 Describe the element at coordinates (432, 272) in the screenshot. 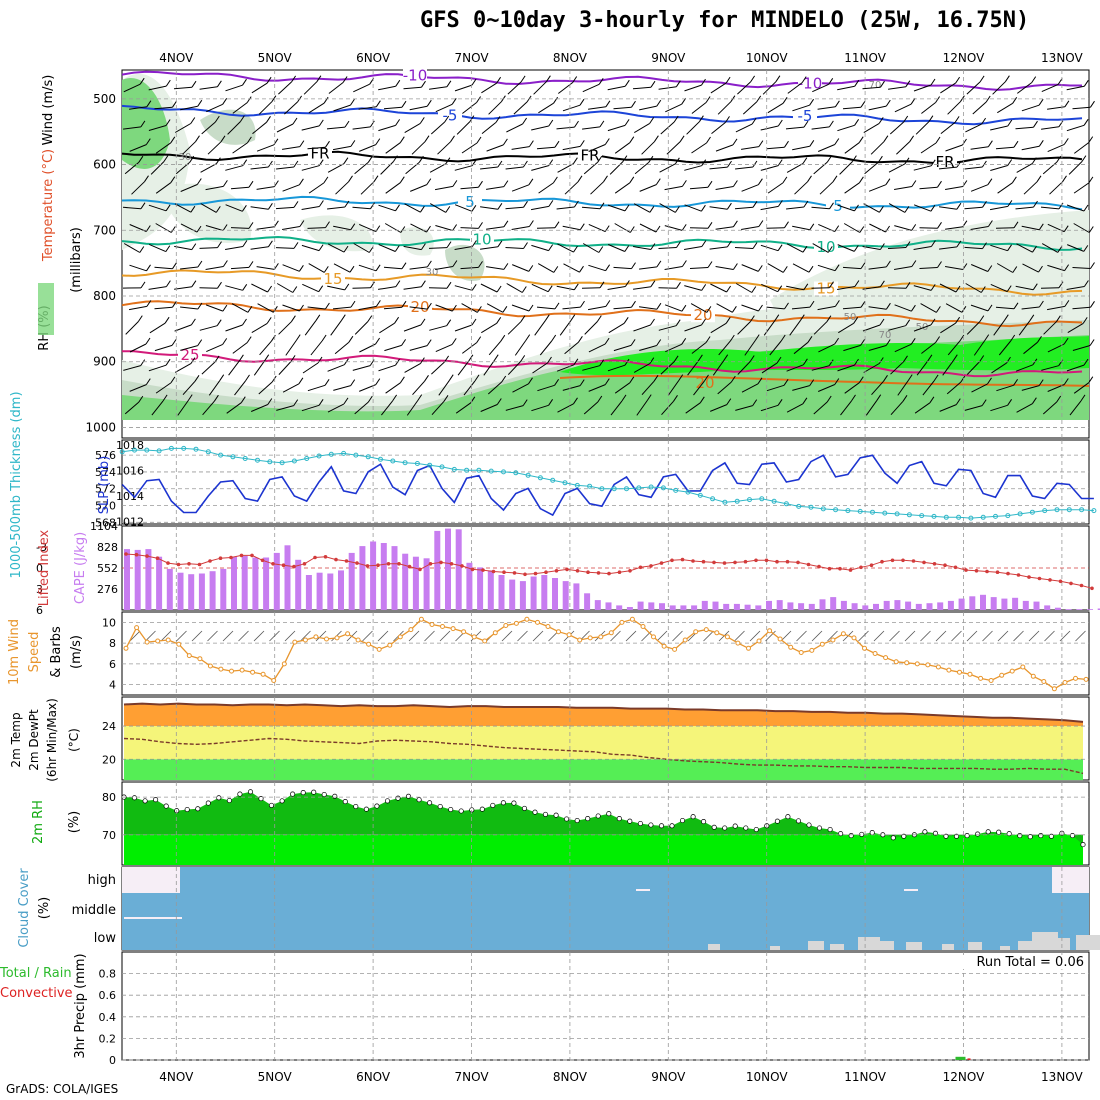

I see `rh-contour-label: 30` at that location.